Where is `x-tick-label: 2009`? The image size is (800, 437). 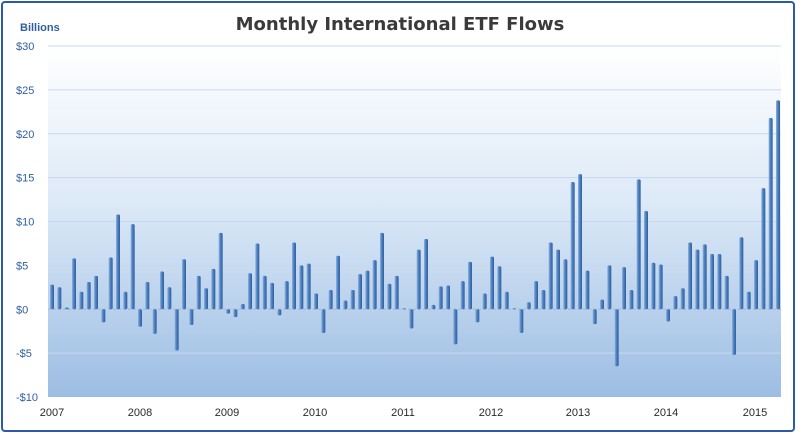 x-tick-label: 2009 is located at coordinates (227, 413).